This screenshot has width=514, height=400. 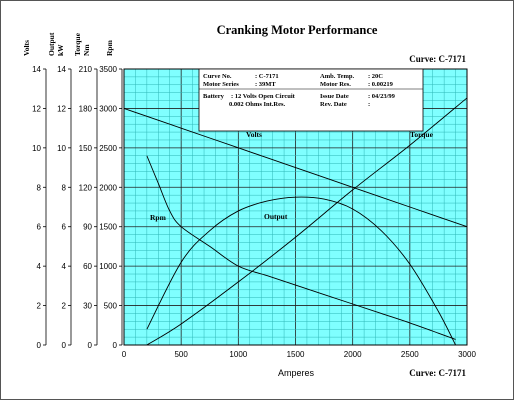 What do you see at coordinates (86, 108) in the screenshot?
I see `y-tick-label-torque: 180` at bounding box center [86, 108].